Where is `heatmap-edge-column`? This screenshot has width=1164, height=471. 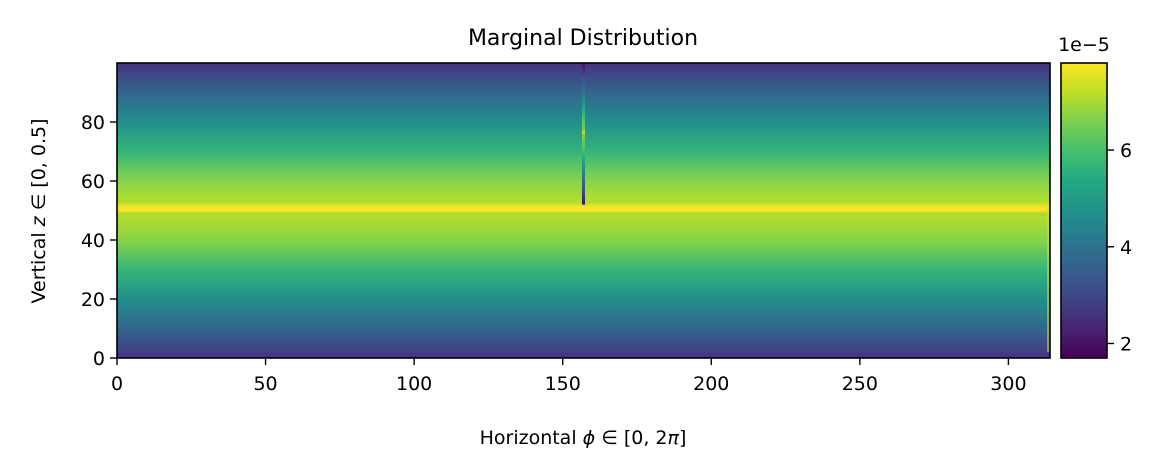
heatmap-edge-column is located at coordinates (1048, 278).